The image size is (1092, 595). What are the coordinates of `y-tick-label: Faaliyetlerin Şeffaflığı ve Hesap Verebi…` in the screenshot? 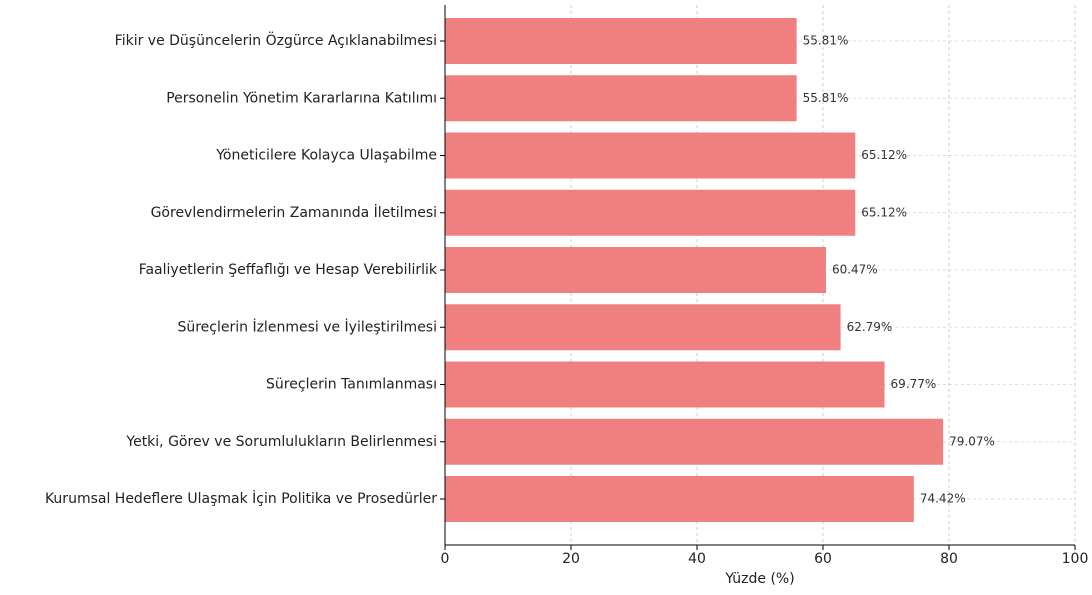 It's located at (288, 270).